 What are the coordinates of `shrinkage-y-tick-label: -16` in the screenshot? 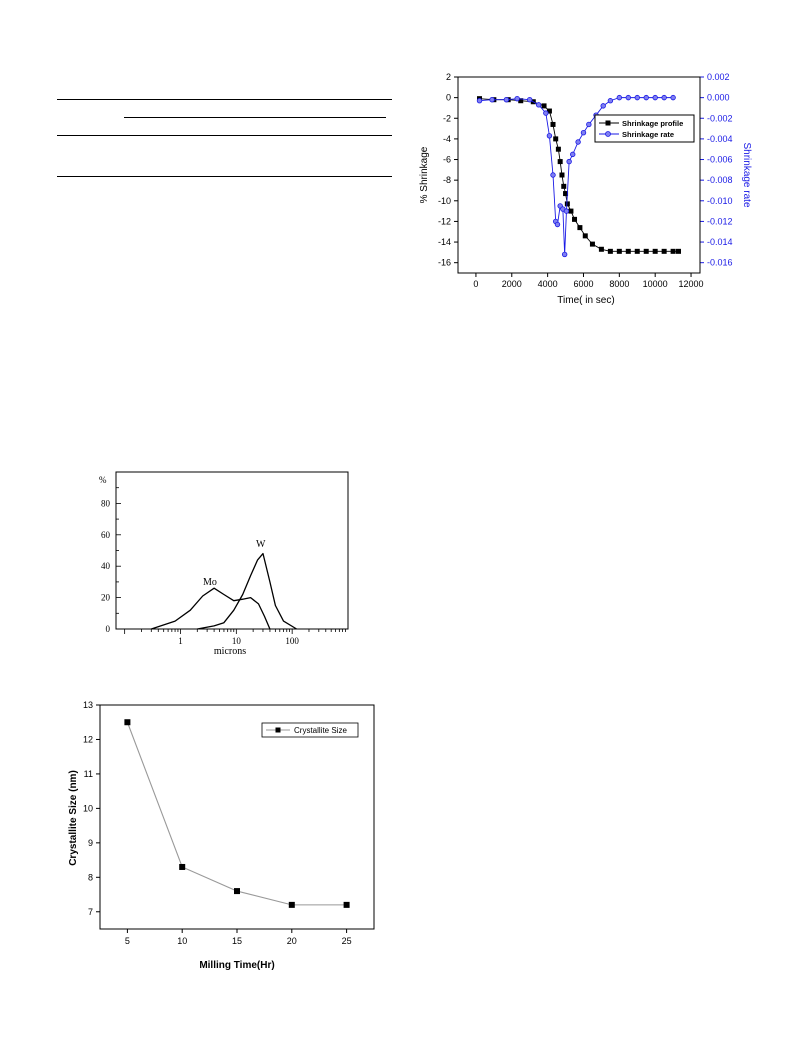 It's located at (444, 263).